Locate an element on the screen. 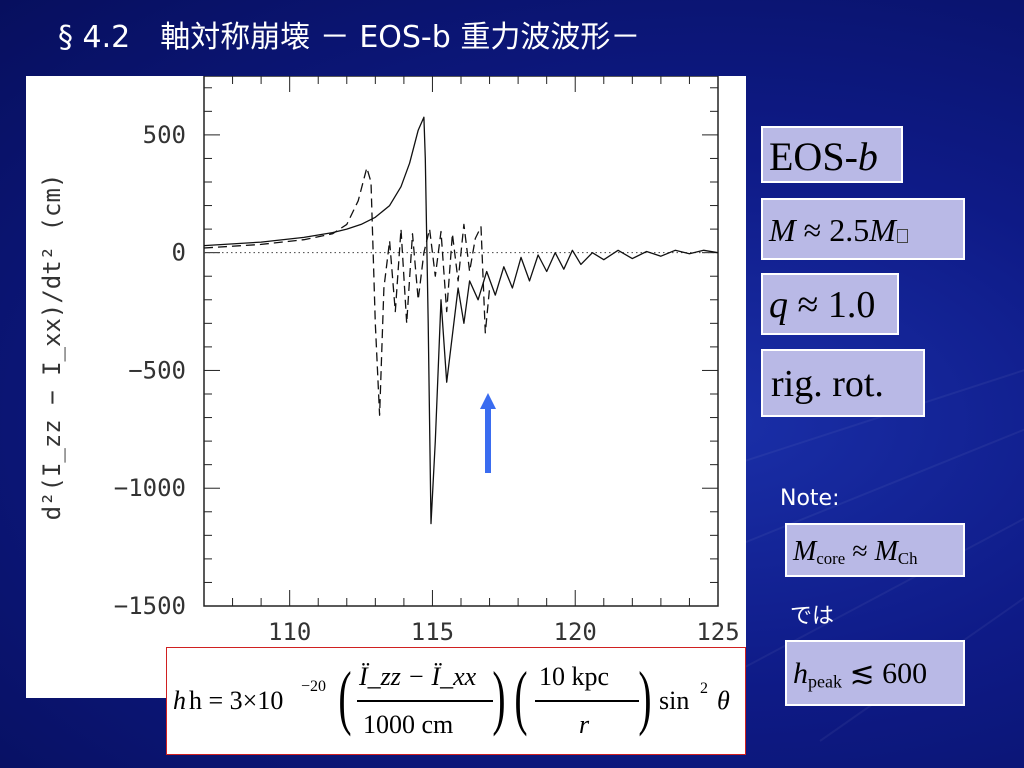 The height and width of the screenshot is (768, 1024). arrow-up-icon is located at coordinates (488, 433).